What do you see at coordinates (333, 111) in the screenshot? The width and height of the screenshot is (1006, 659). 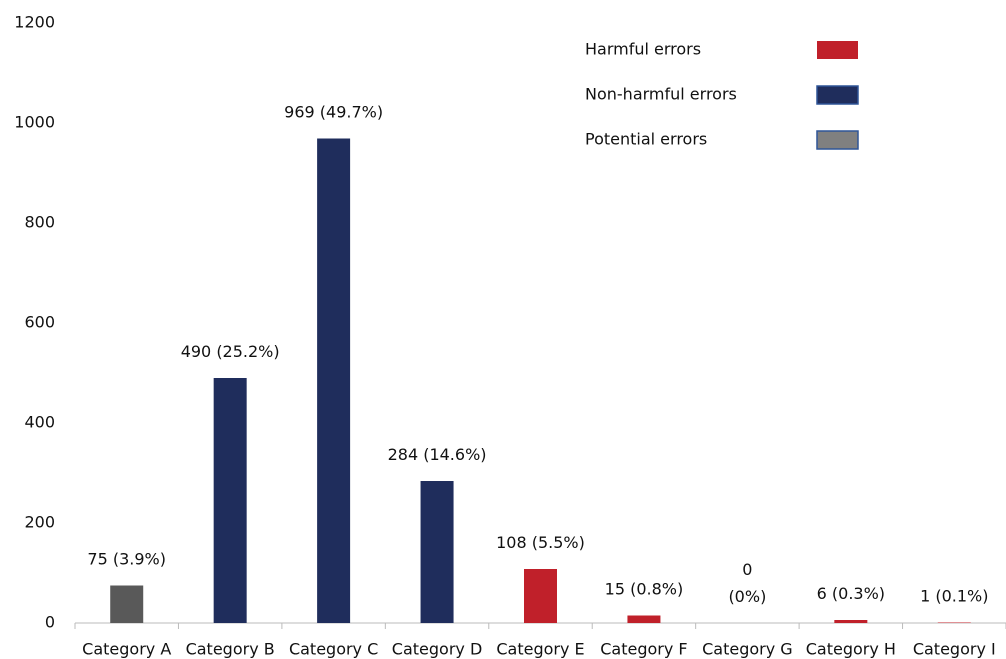 I see `data-label: 969 (49.7%)` at bounding box center [333, 111].